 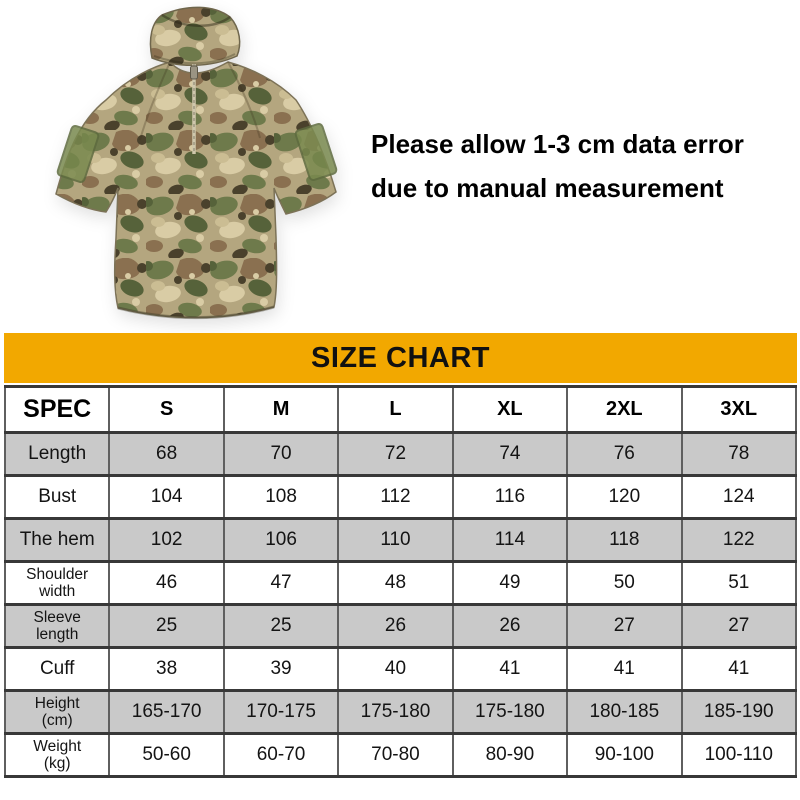 I want to click on value-cell: 118, so click(x=624, y=540).